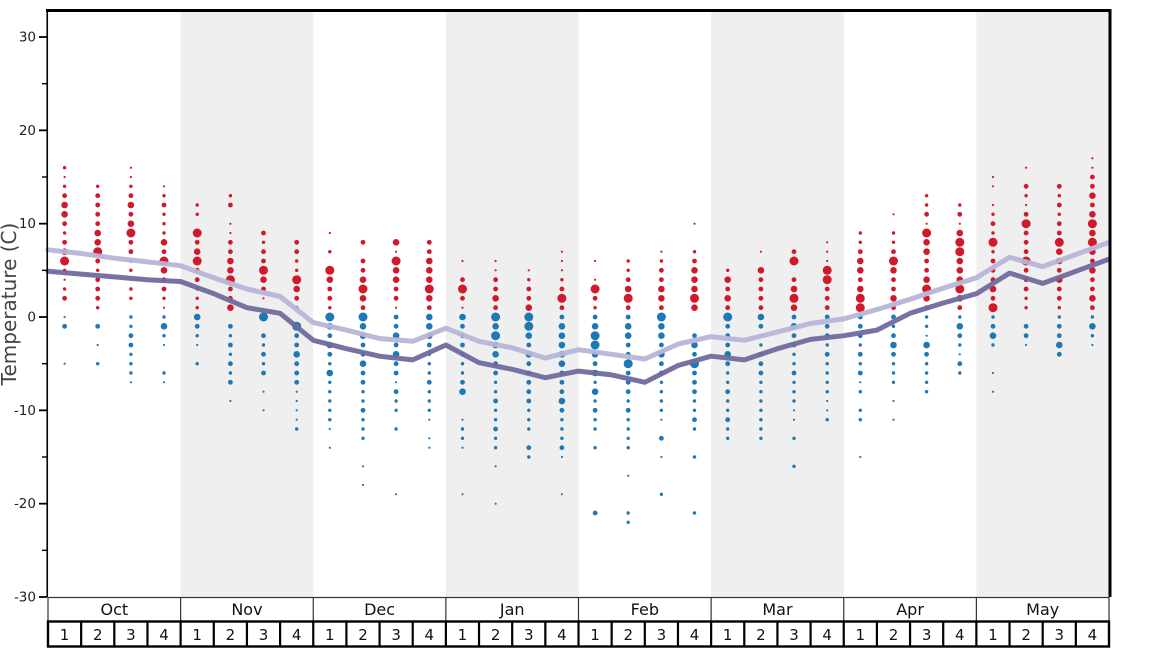 This screenshot has width=1168, height=648. I want to click on week-number-label: 1, so click(65, 635).